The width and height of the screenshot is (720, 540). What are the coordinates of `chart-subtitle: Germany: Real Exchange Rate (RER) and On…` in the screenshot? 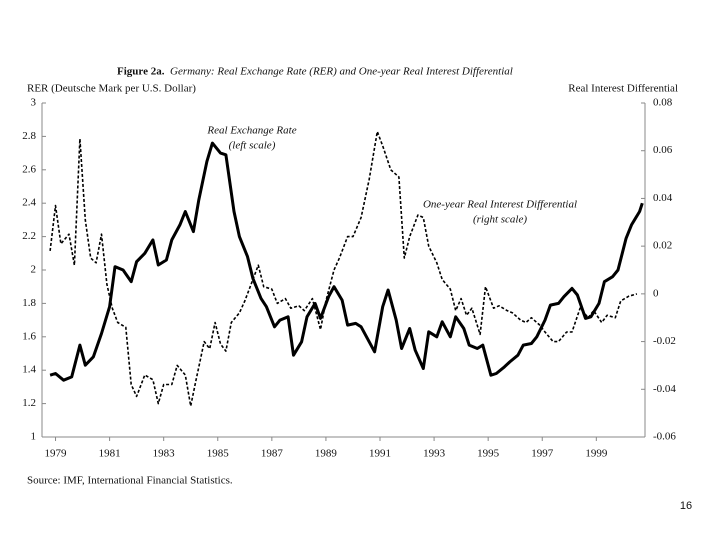 It's located at (341, 72).